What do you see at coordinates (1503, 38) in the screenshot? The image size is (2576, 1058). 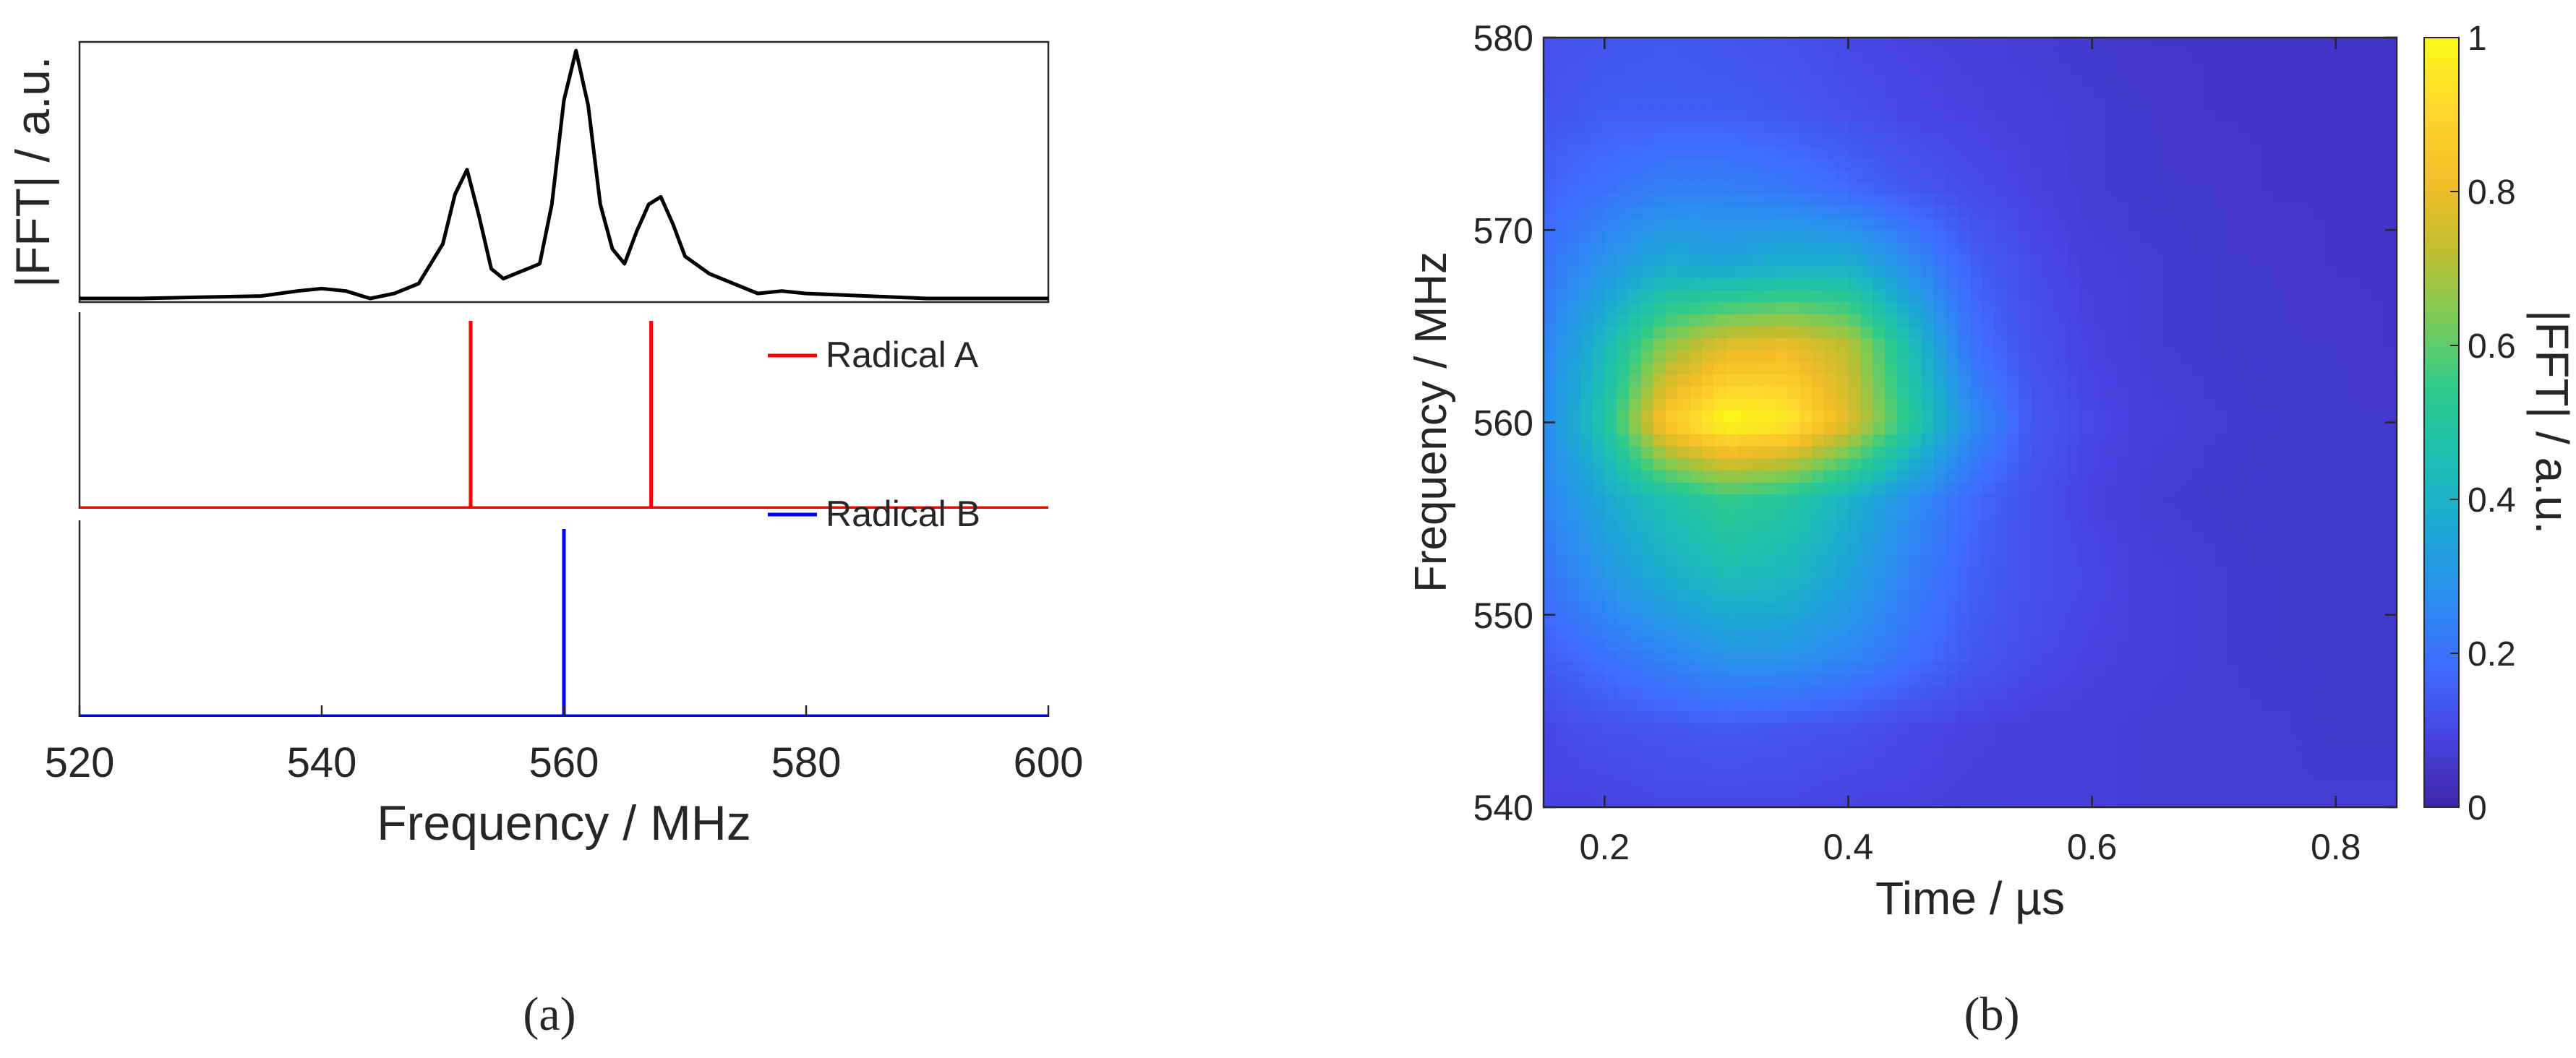 I see `y-tick-label: 580` at bounding box center [1503, 38].